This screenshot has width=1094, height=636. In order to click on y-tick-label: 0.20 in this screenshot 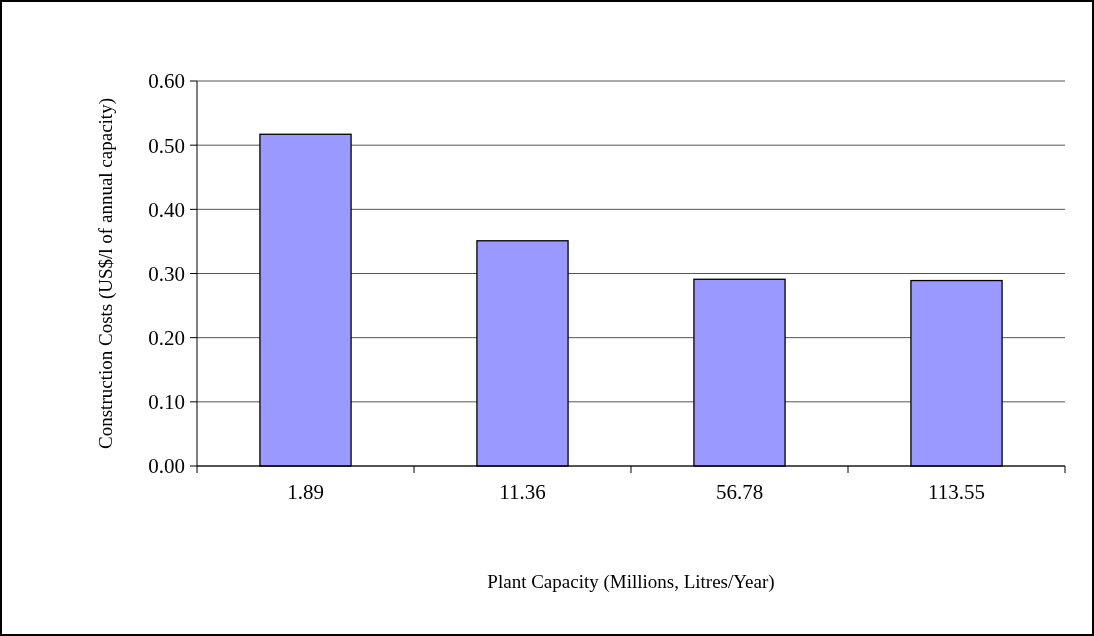, I will do `click(166, 338)`.